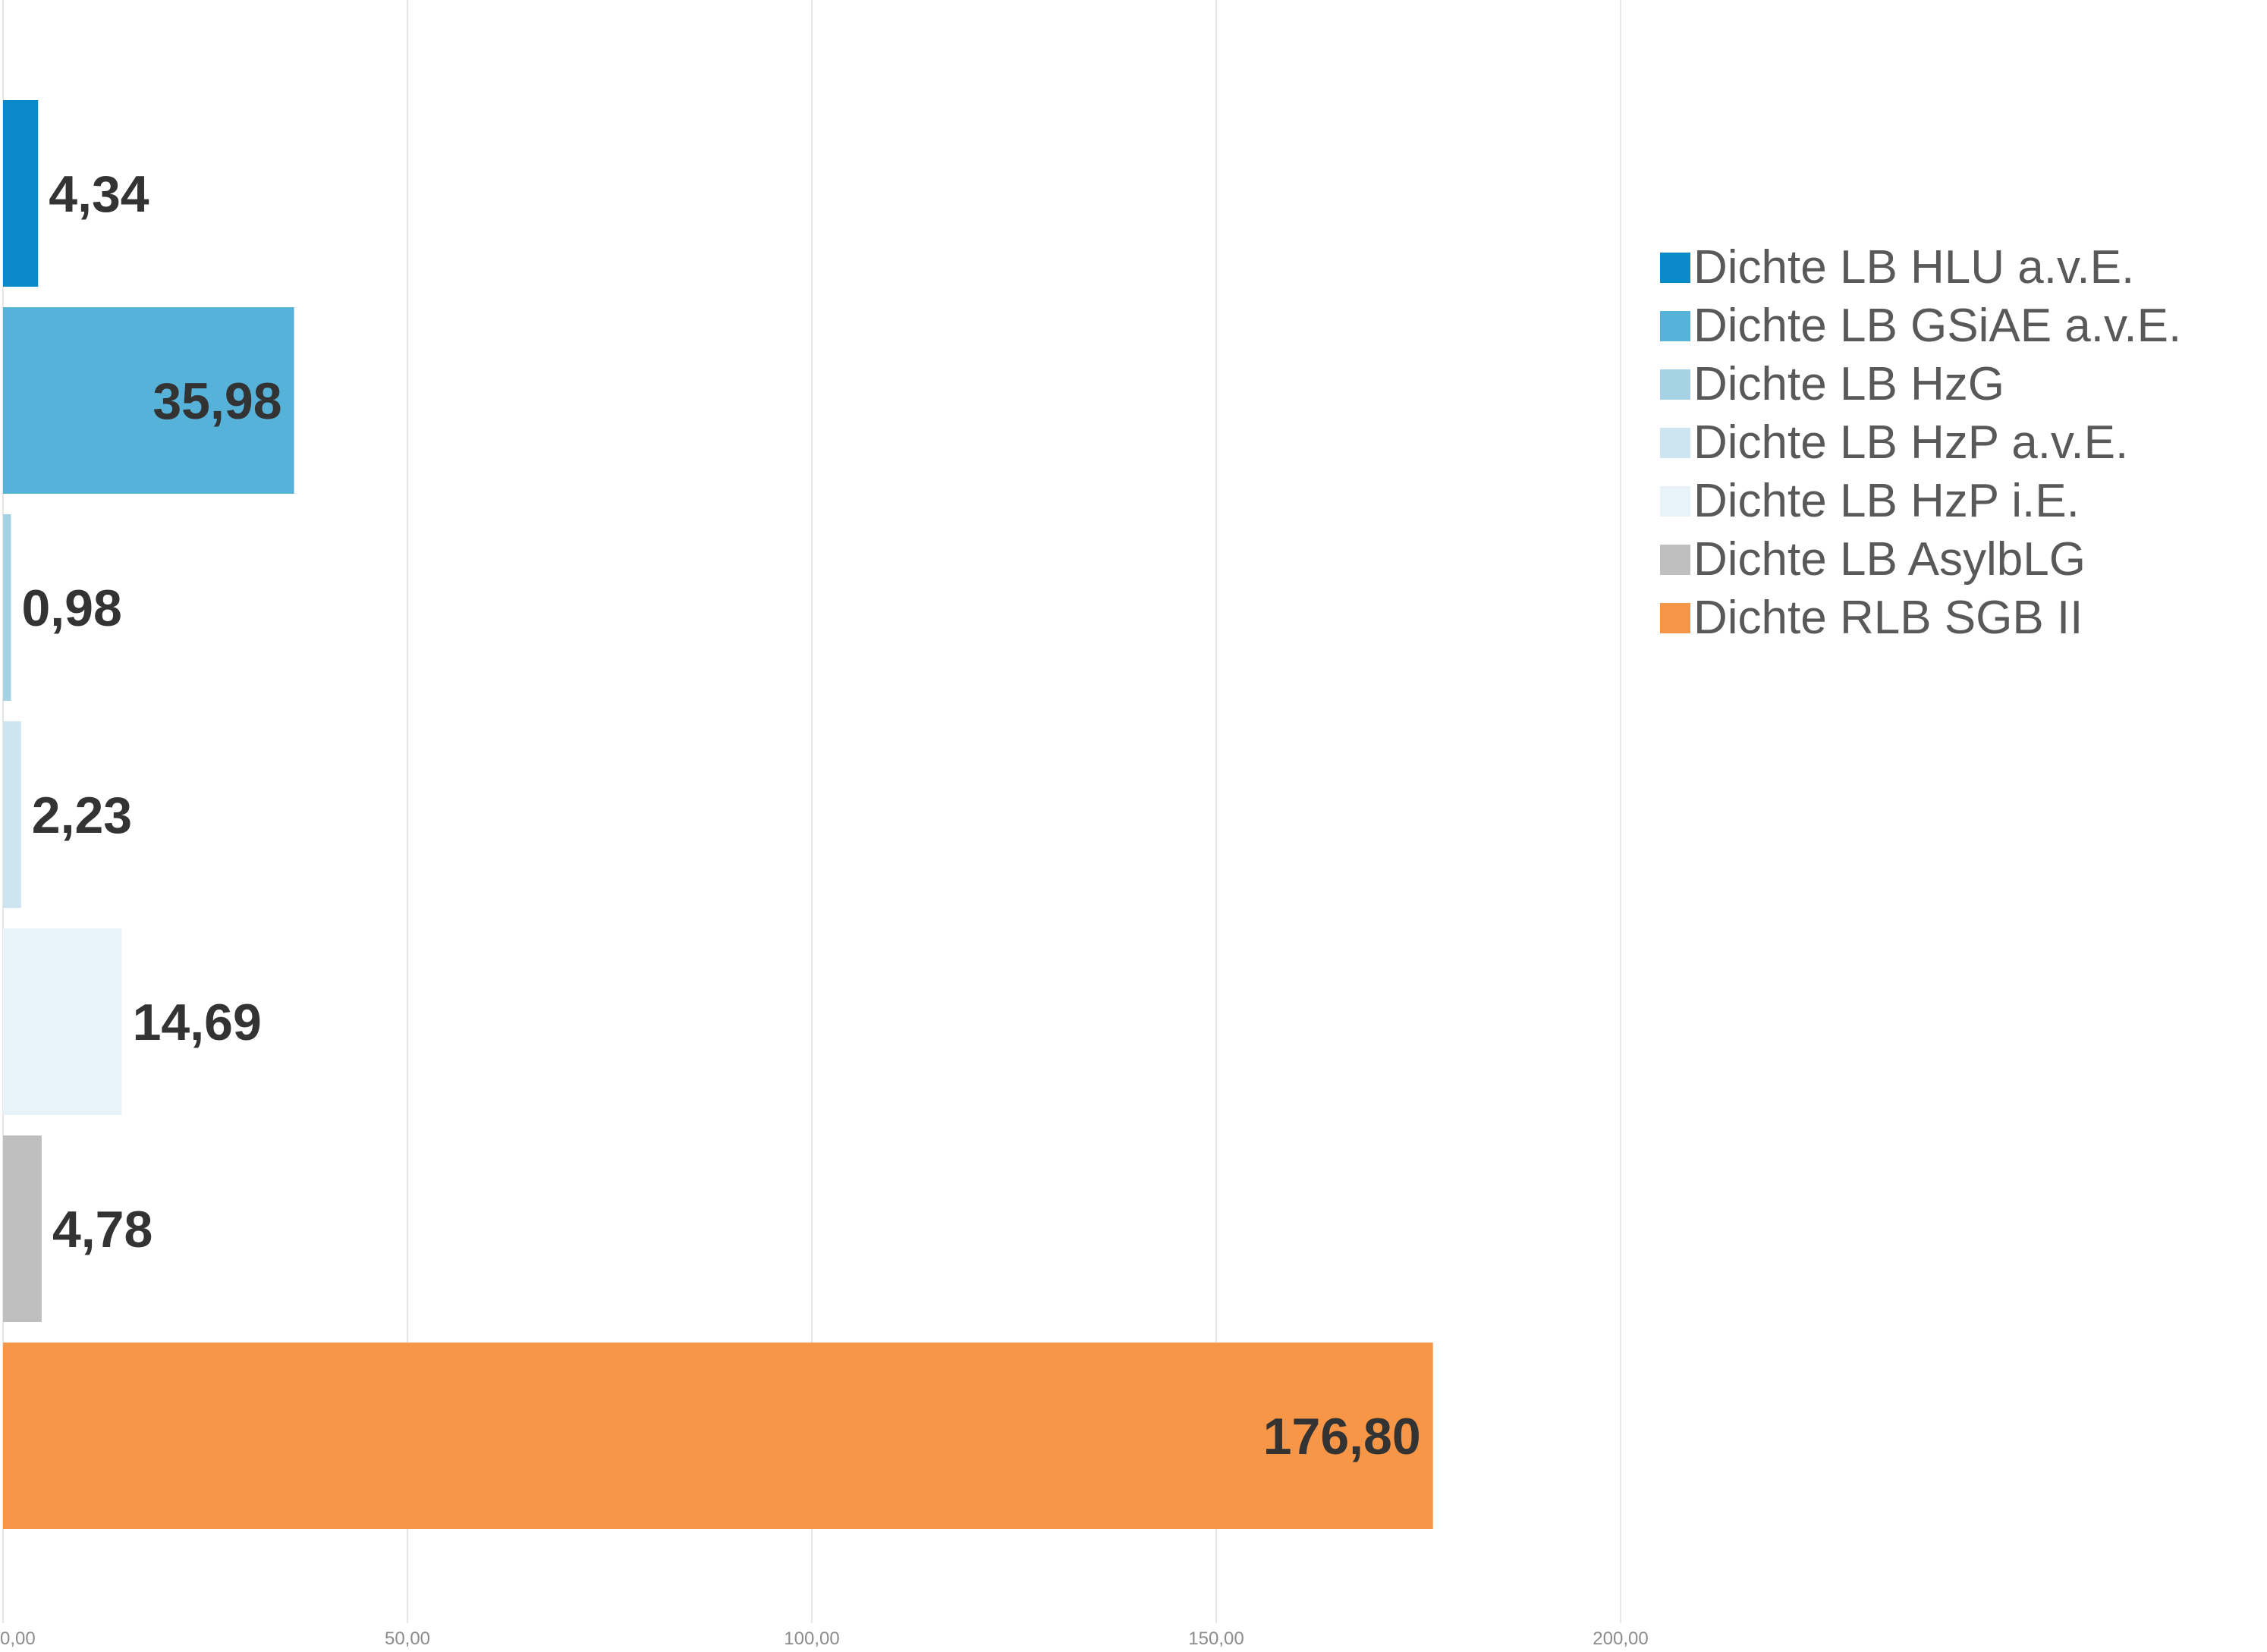 The width and height of the screenshot is (2267, 1652). What do you see at coordinates (82, 816) in the screenshot?
I see `data-label: 2,23` at bounding box center [82, 816].